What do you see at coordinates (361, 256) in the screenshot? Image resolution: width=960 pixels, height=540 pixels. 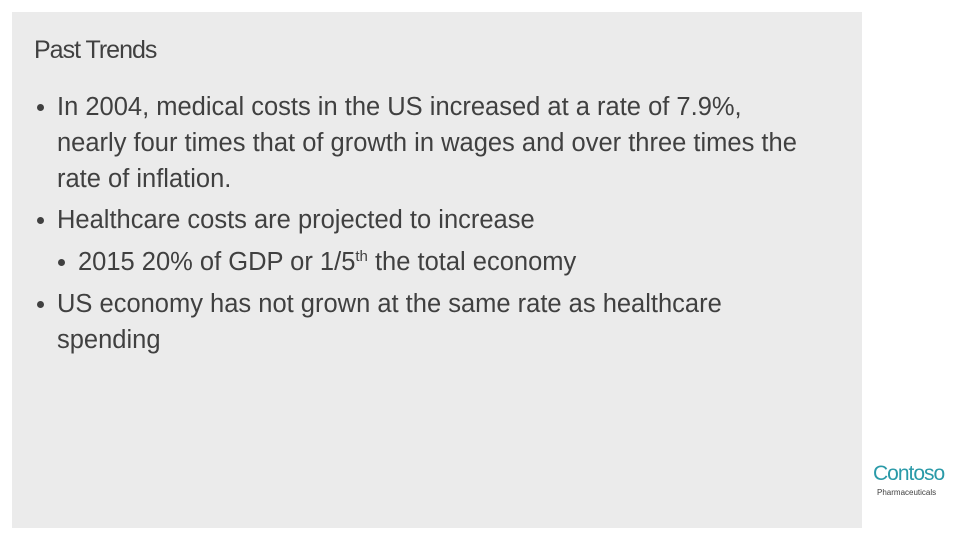 I see `superscript: th` at bounding box center [361, 256].